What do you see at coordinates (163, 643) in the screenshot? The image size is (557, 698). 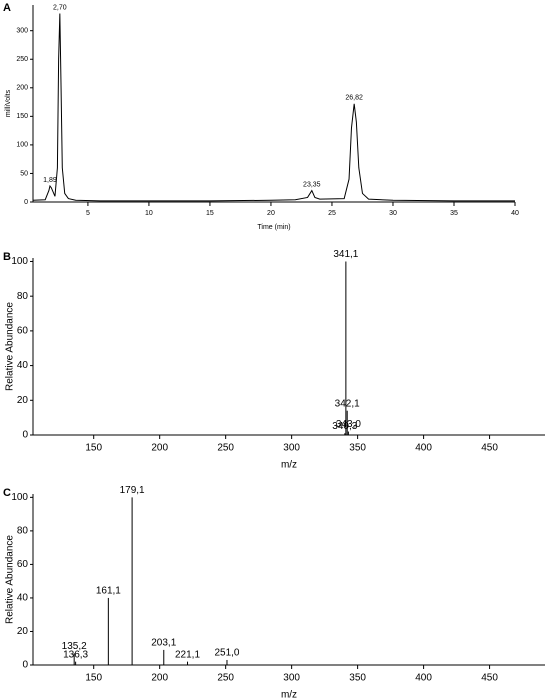 I see `peak-label: 203,1` at bounding box center [163, 643].